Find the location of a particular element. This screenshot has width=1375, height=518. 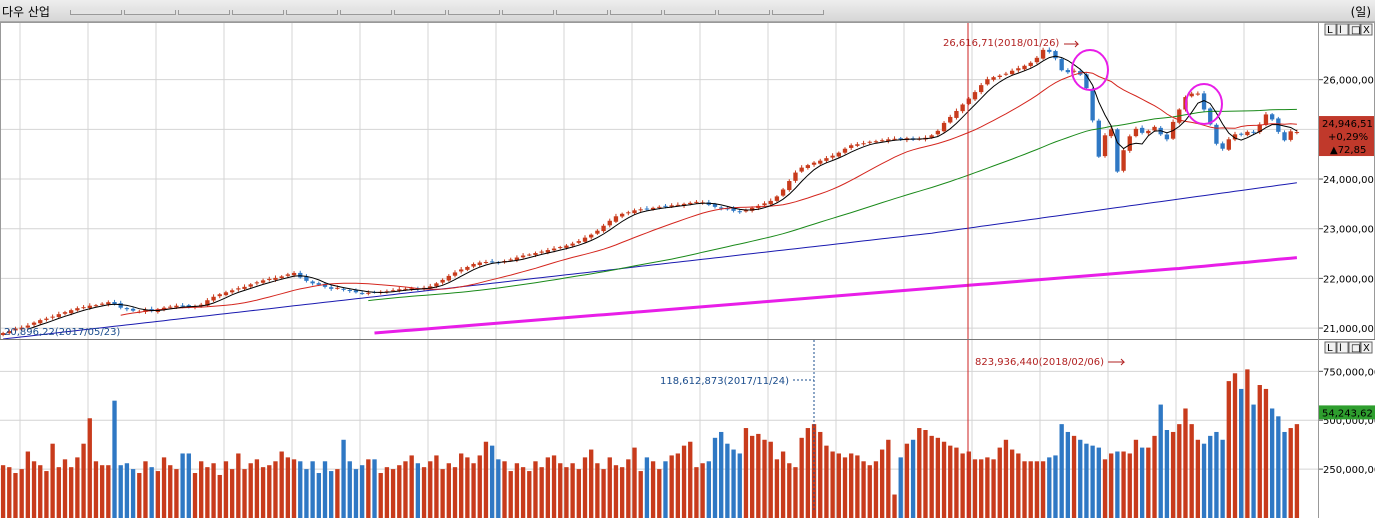

pane-button-label: □ is located at coordinates (1355, 30).